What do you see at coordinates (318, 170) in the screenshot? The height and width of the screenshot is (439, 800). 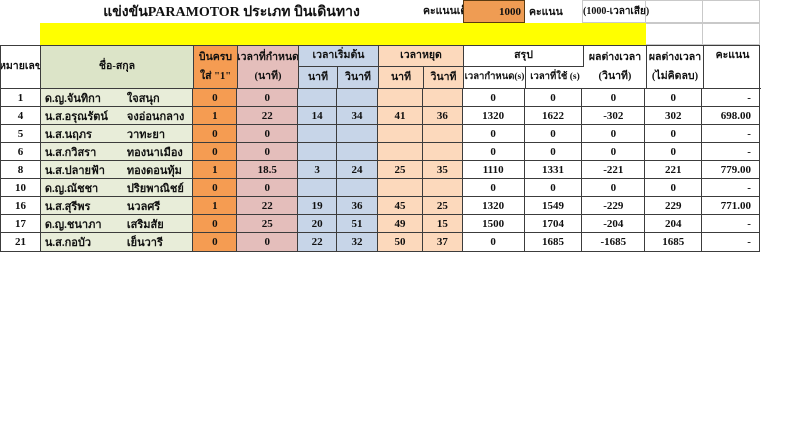 I see `cell-start-min: 3` at bounding box center [318, 170].